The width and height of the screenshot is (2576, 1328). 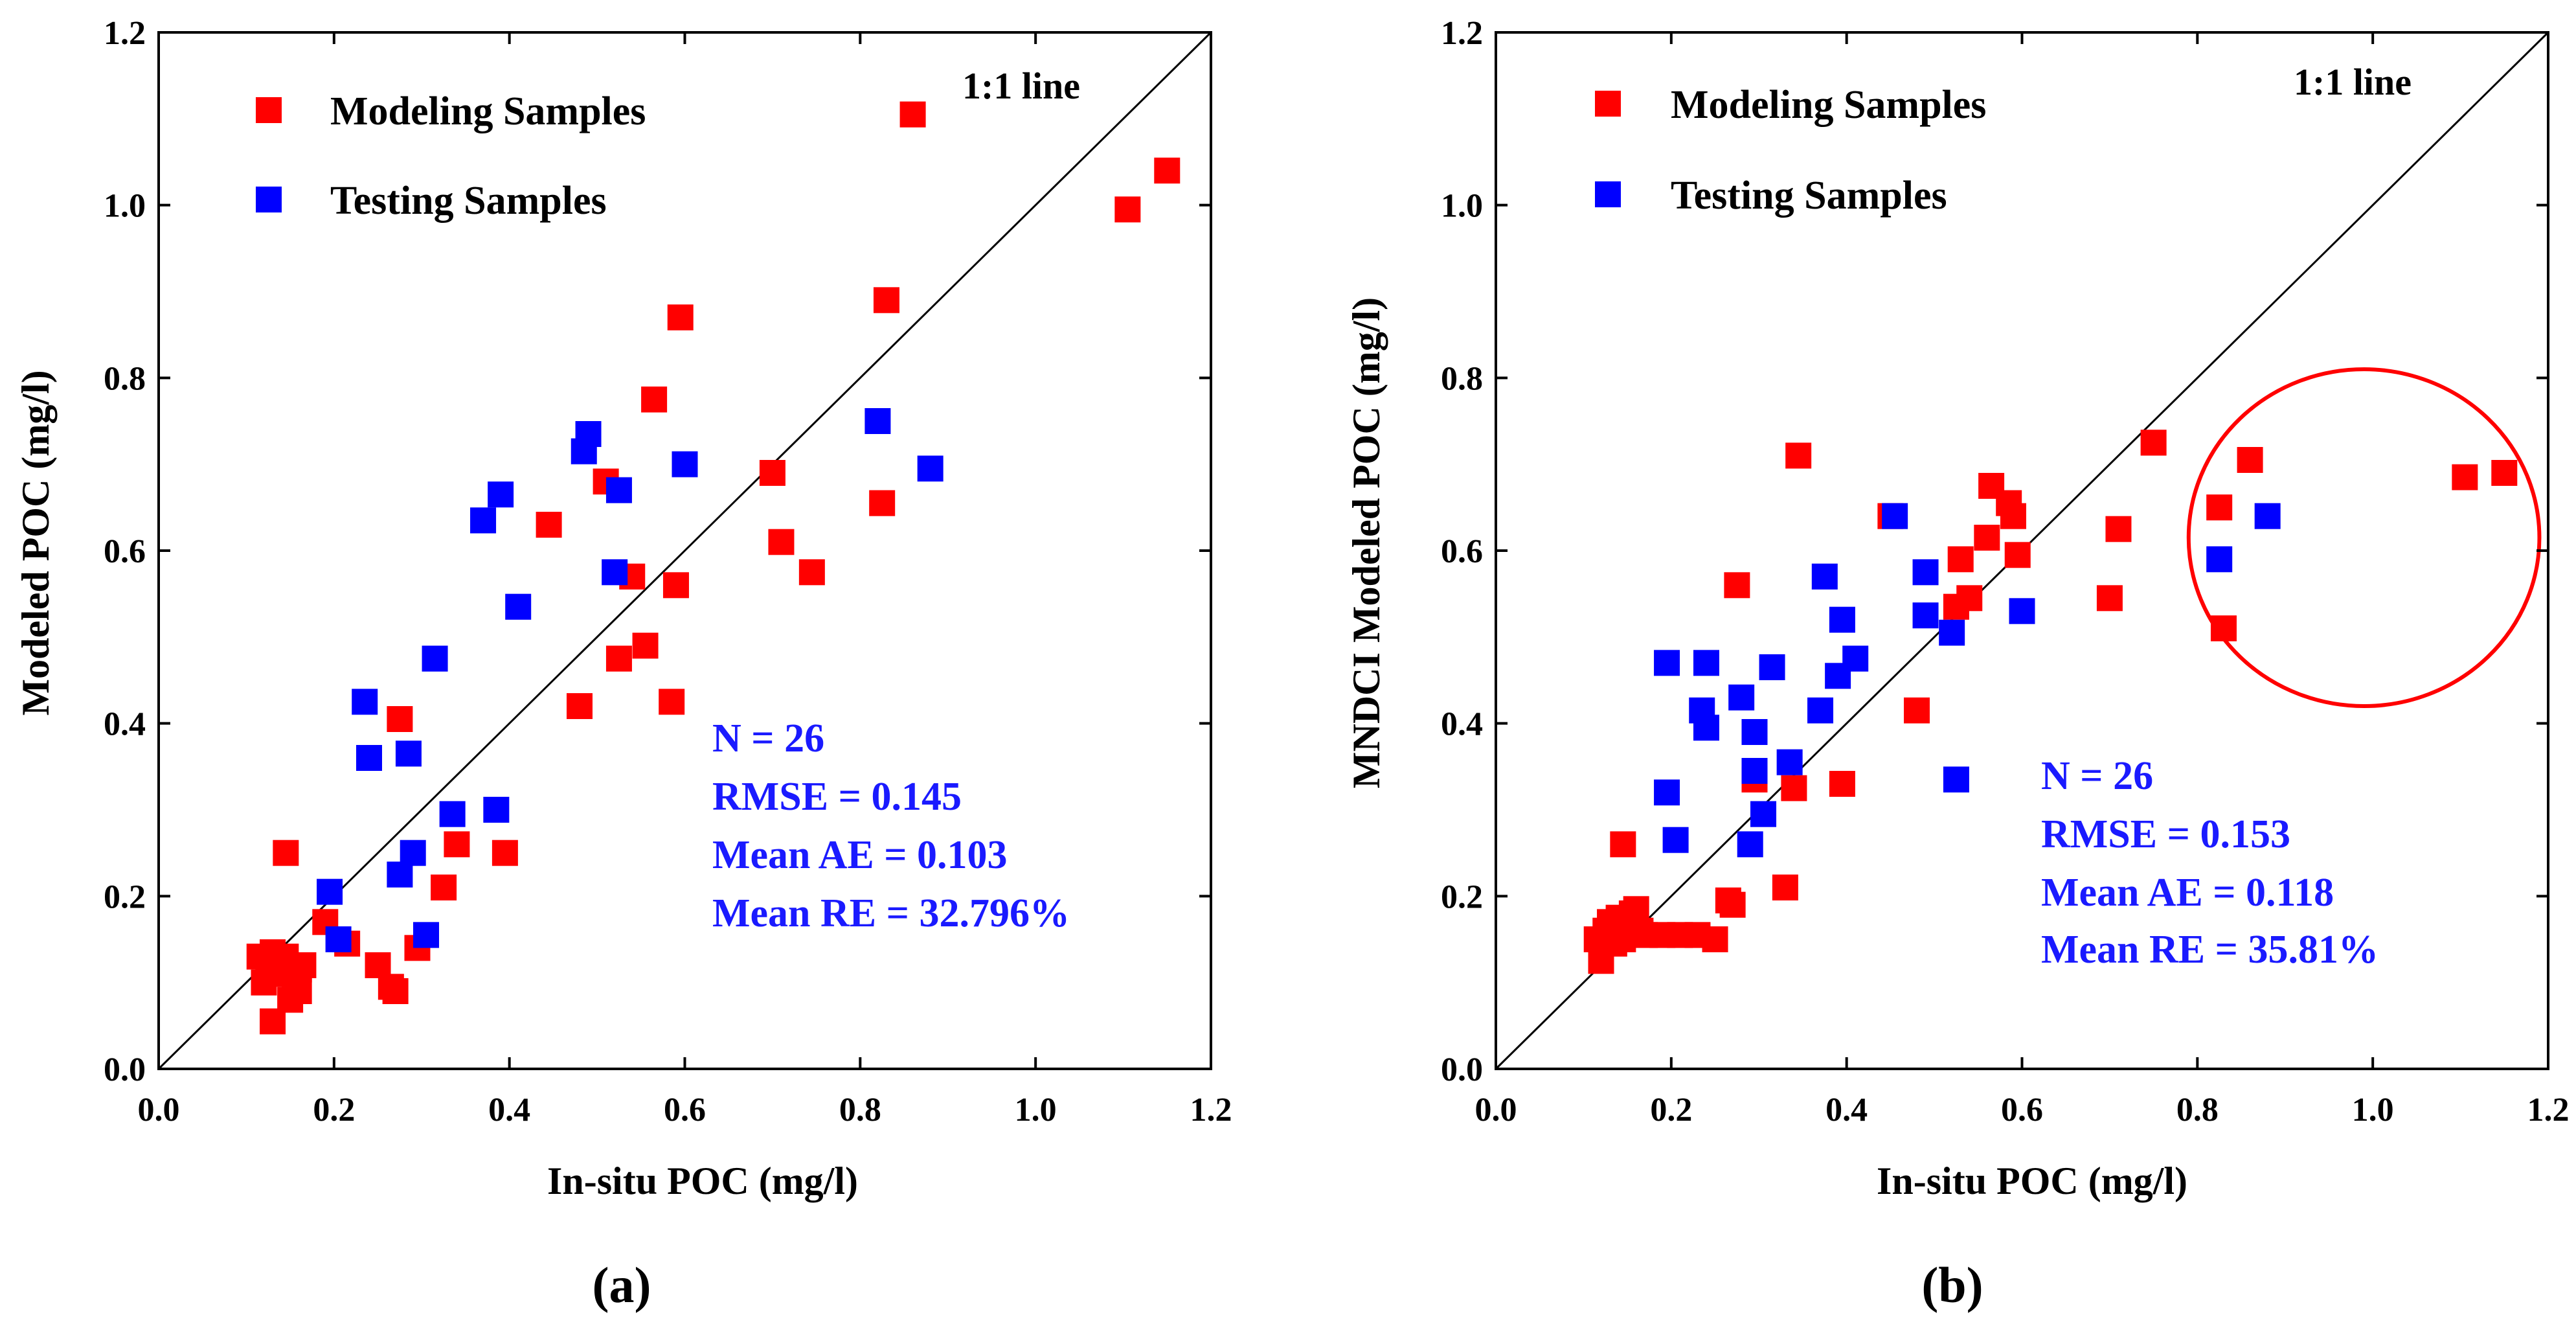 What do you see at coordinates (837, 797) in the screenshot?
I see `panel-a-stat-rmse: RMSE = 0.145` at bounding box center [837, 797].